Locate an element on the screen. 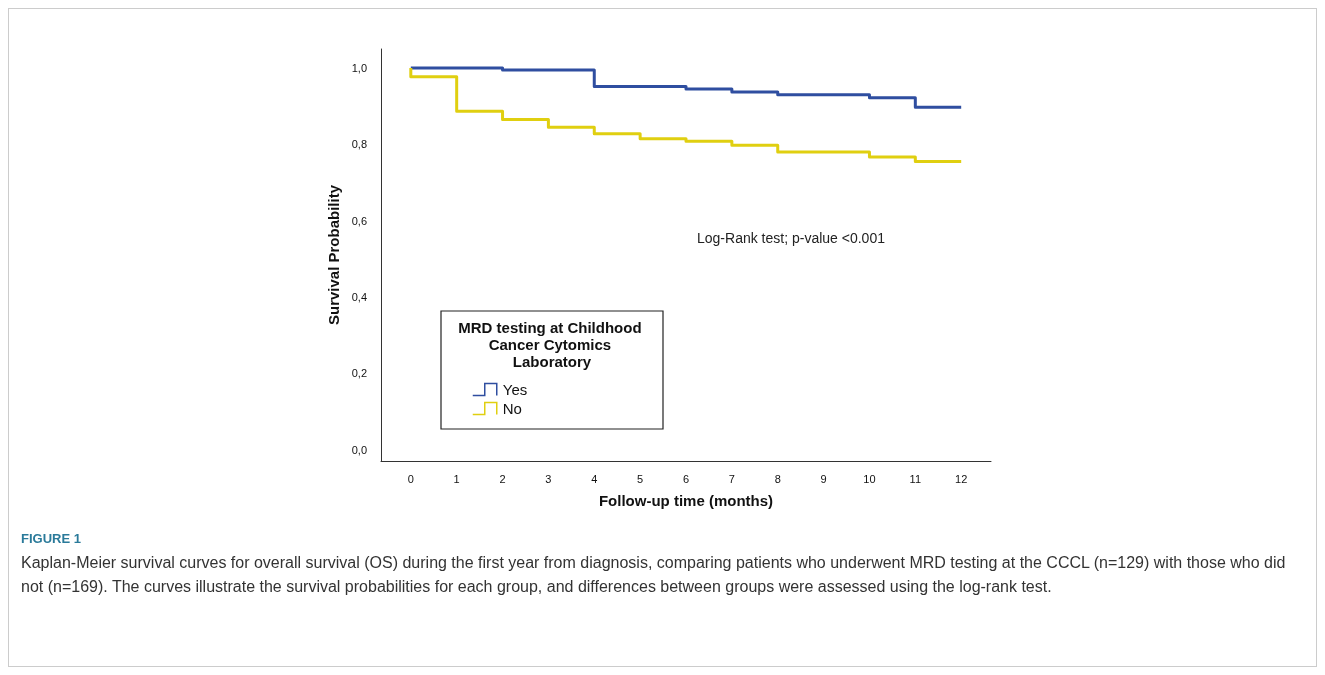 The height and width of the screenshot is (675, 1325). x-tick-label: 3 is located at coordinates (548, 478).